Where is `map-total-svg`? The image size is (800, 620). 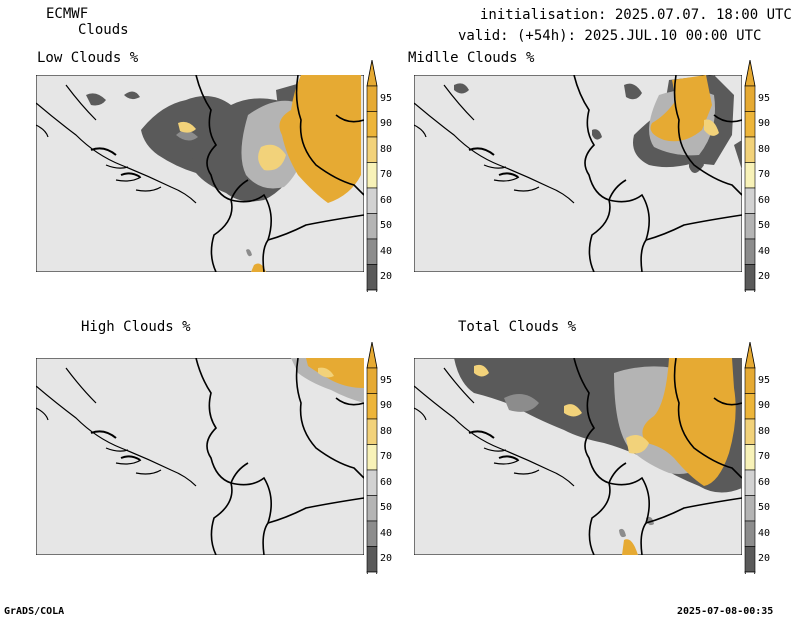
map-total-svg is located at coordinates (578, 456).